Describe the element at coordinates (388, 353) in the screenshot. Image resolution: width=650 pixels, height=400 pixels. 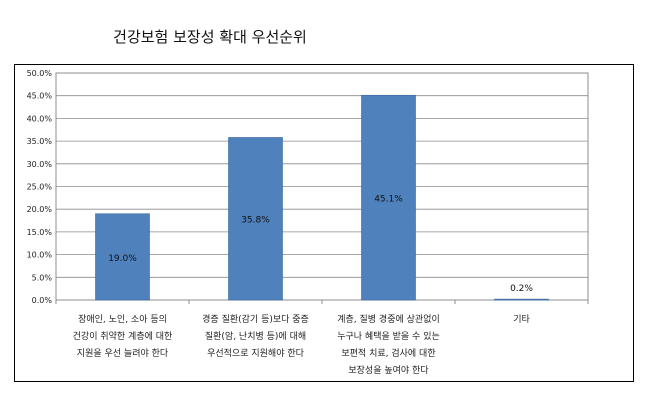
I see `x-category-label: 보편적 치료, 검사에 대한` at that location.